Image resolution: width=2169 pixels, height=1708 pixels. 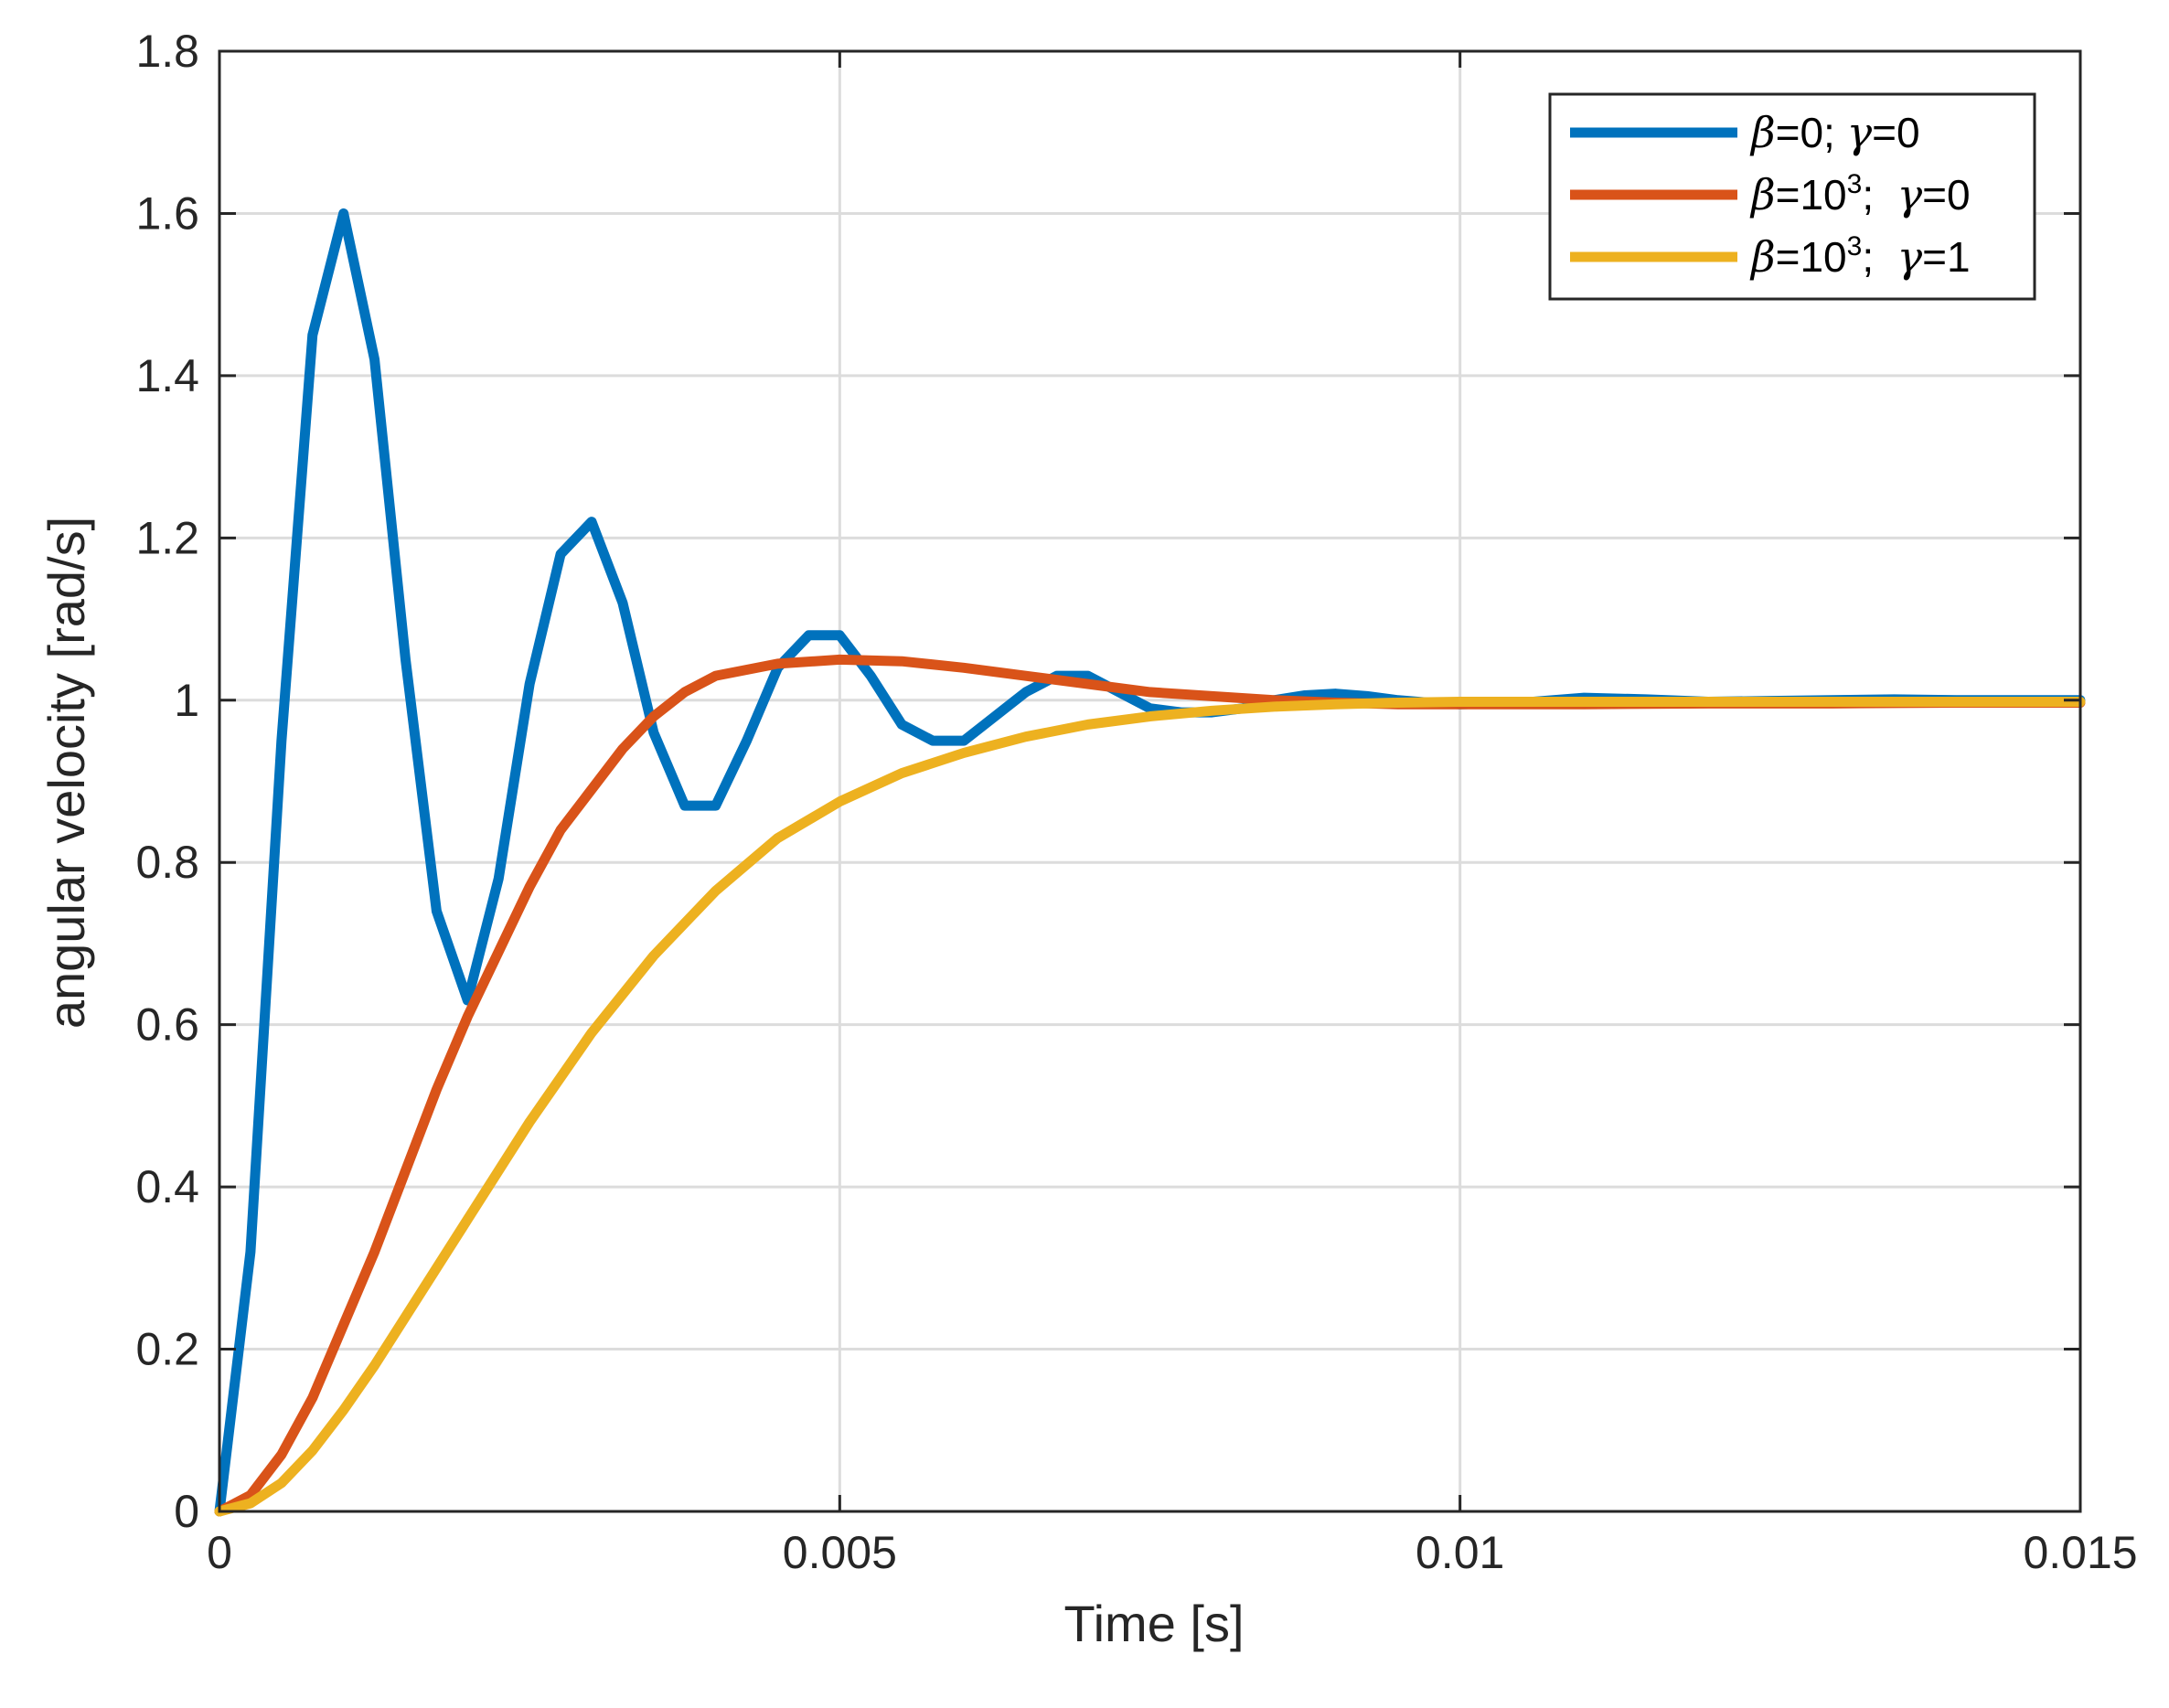 What do you see at coordinates (167, 1350) in the screenshot?
I see `y-tick-label: 0.2` at bounding box center [167, 1350].